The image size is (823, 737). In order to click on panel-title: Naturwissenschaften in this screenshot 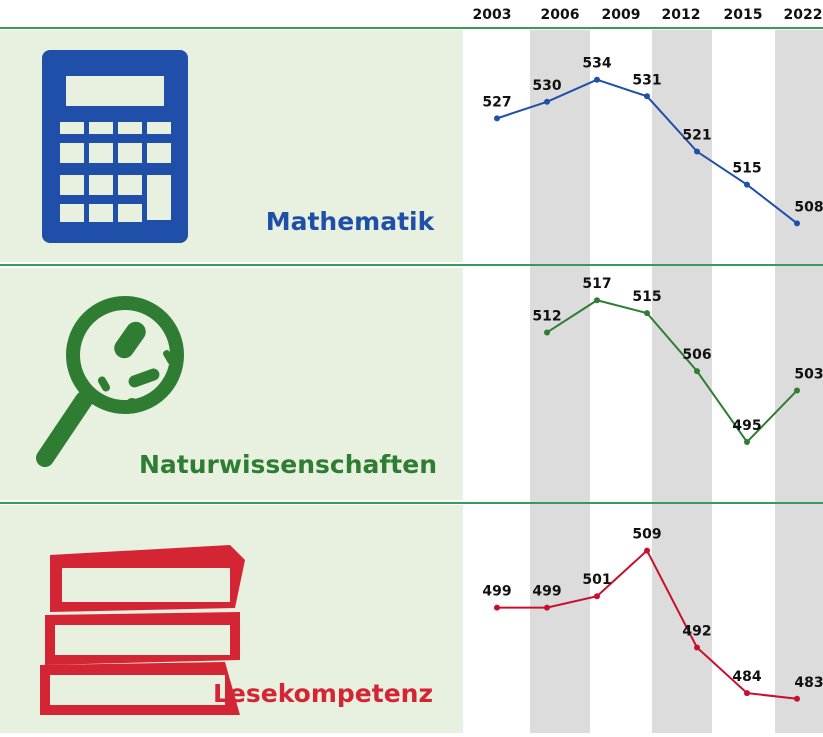, I will do `click(288, 464)`.